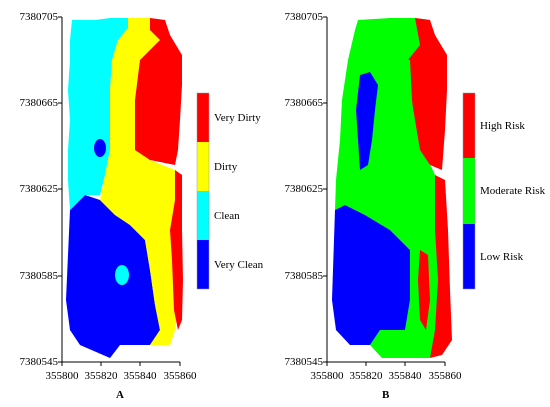 This screenshot has width=550, height=407. I want to click on region-moderate-gap-b, so click(408, 105).